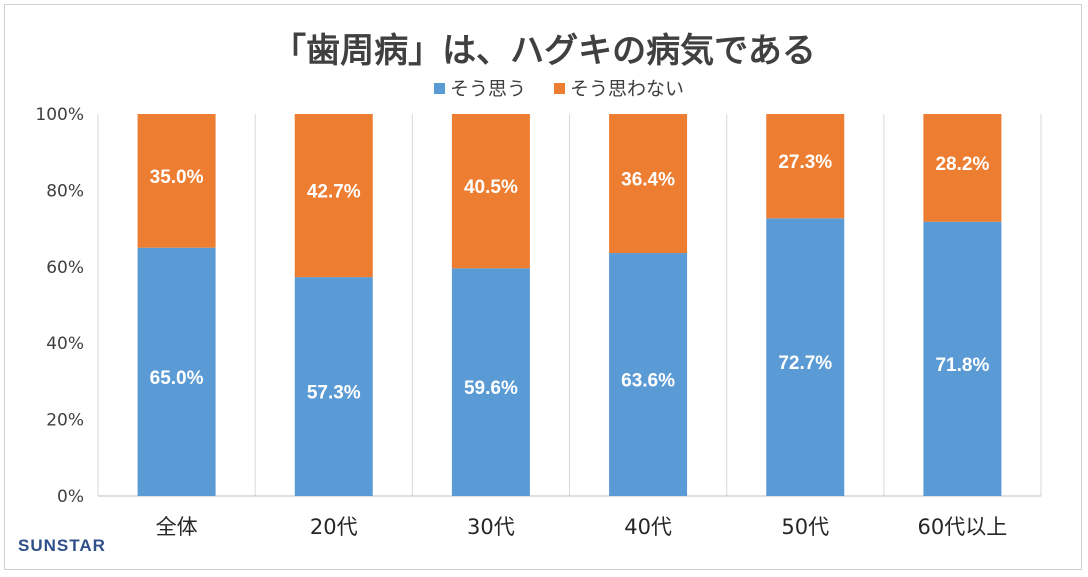  I want to click on x-tick-label: 30代, so click(491, 527).